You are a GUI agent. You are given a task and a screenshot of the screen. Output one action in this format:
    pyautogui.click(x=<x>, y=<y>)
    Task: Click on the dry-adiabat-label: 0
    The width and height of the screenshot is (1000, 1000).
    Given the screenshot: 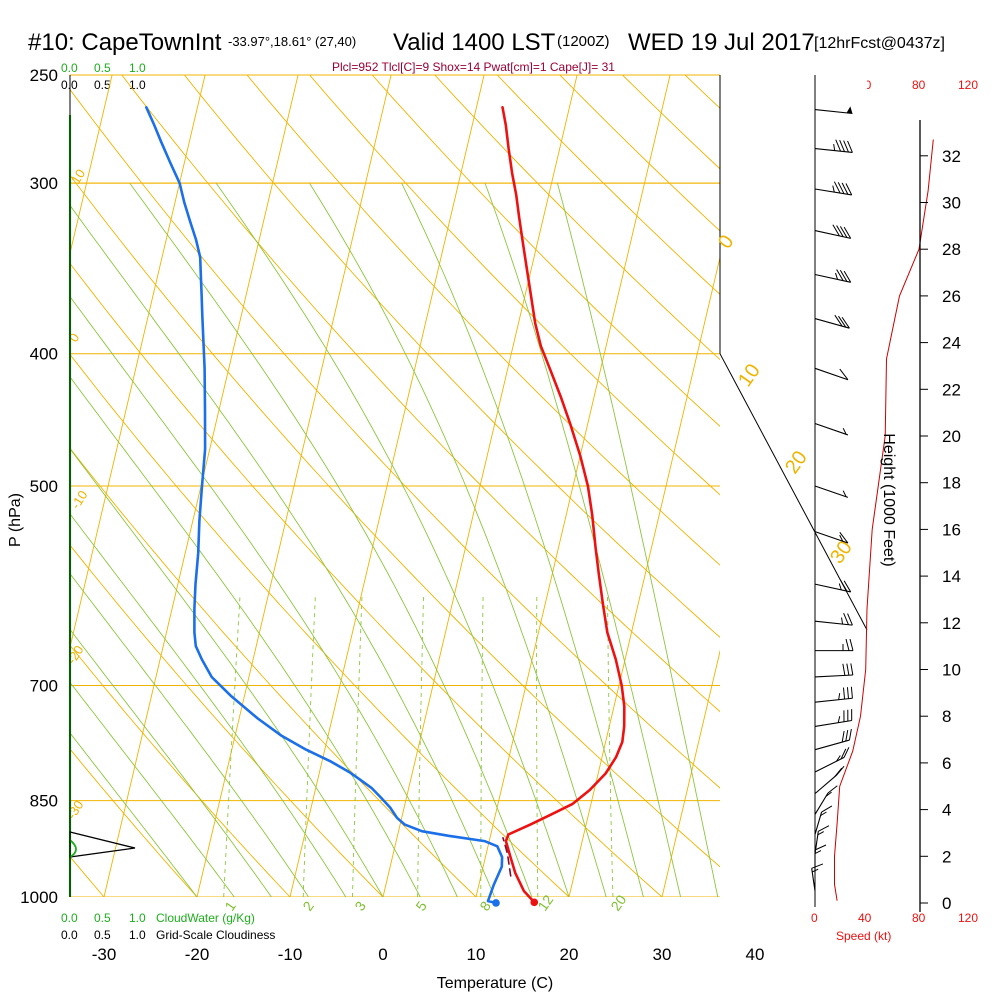 What is the action you would take?
    pyautogui.click(x=74, y=338)
    